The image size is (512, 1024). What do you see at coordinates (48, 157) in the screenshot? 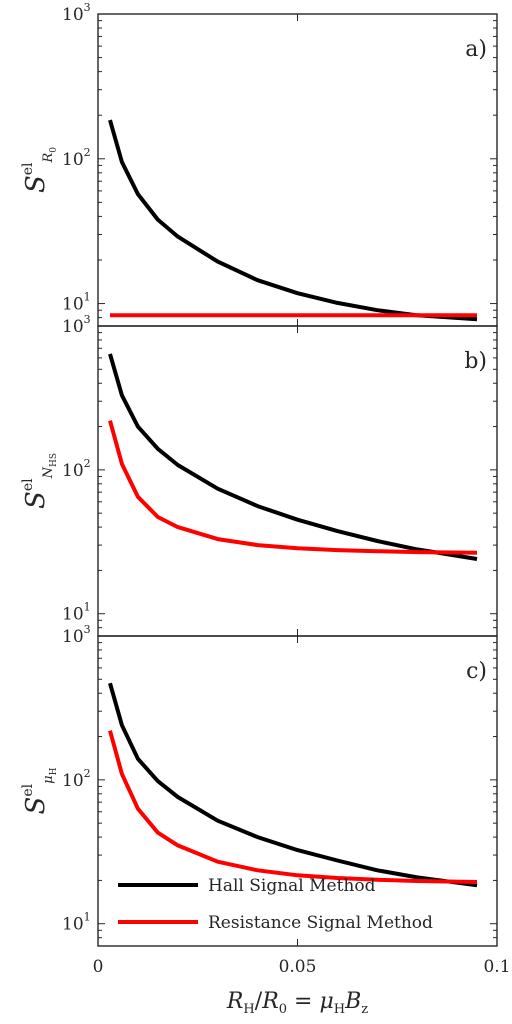
I see `y-label-sub: R` at bounding box center [48, 157].